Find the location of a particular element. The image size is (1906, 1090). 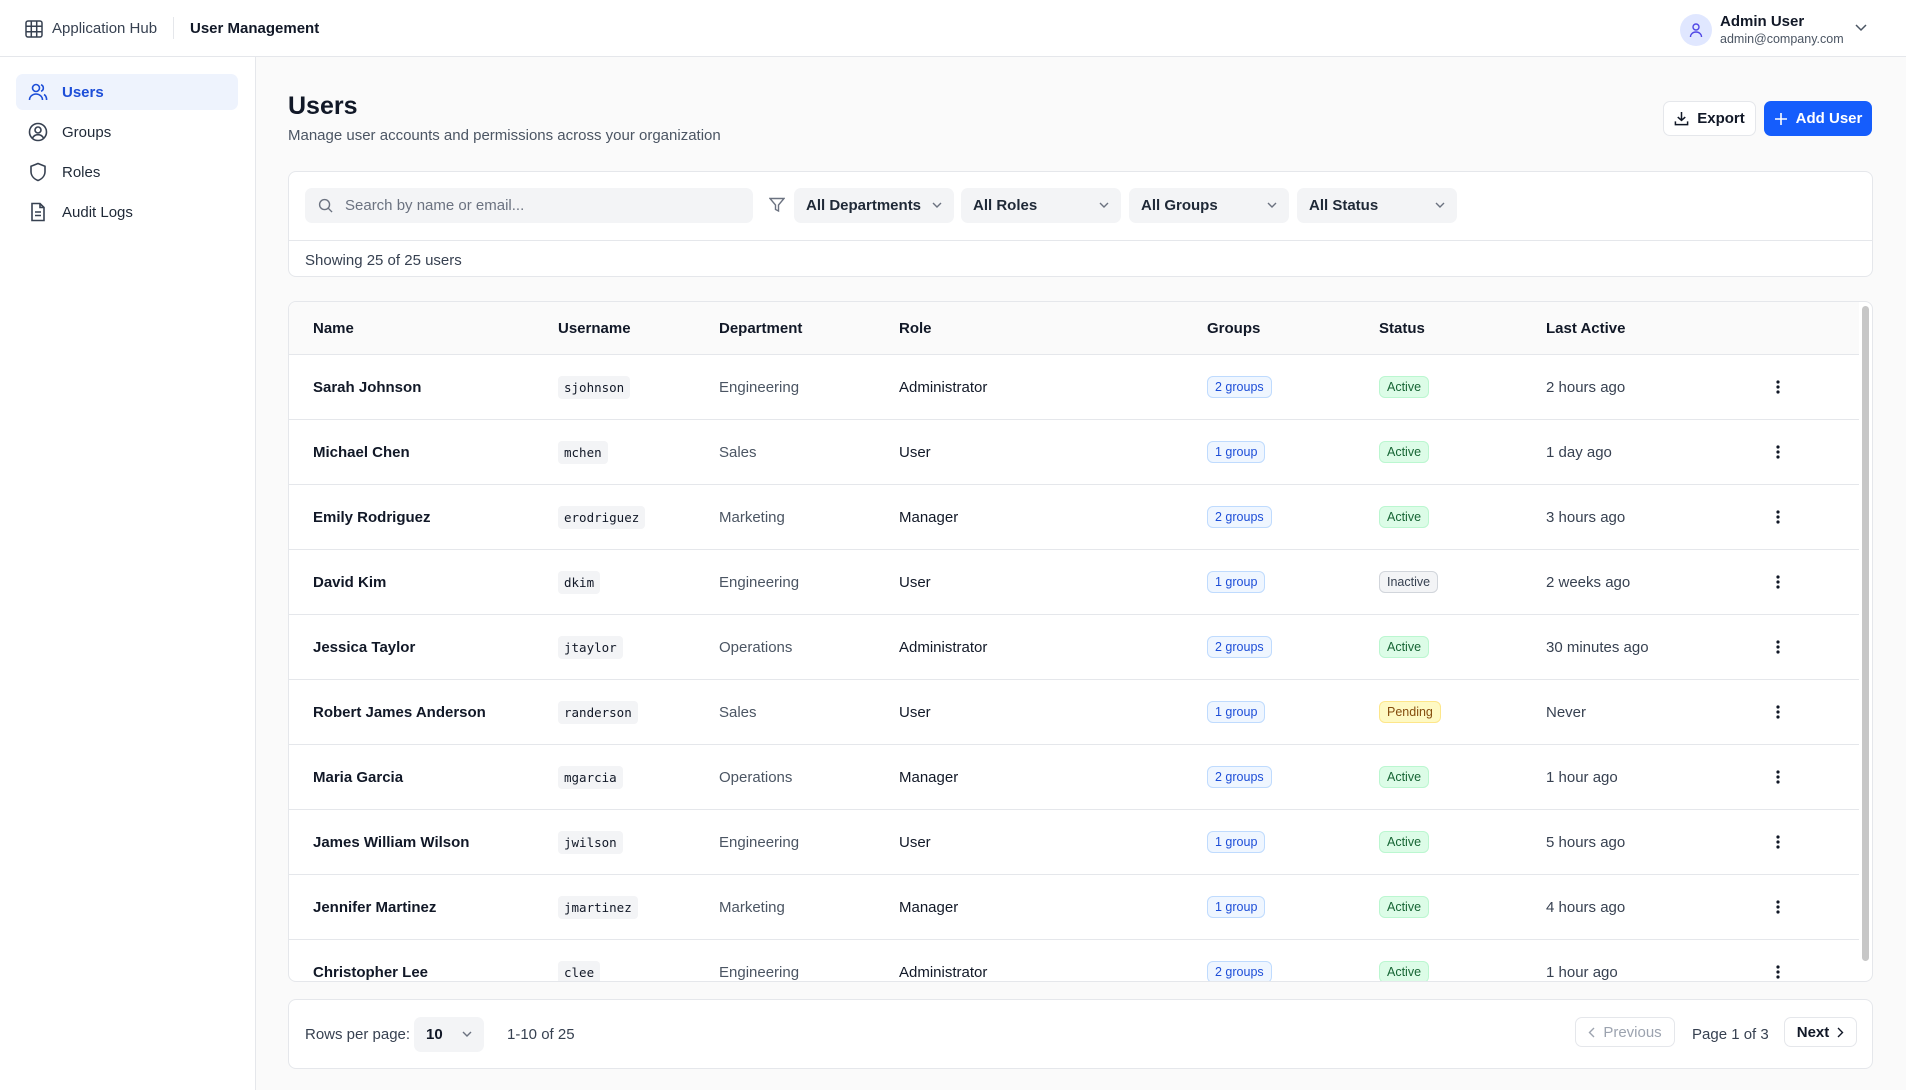

groups-cell: 2 groups is located at coordinates (1239, 387).